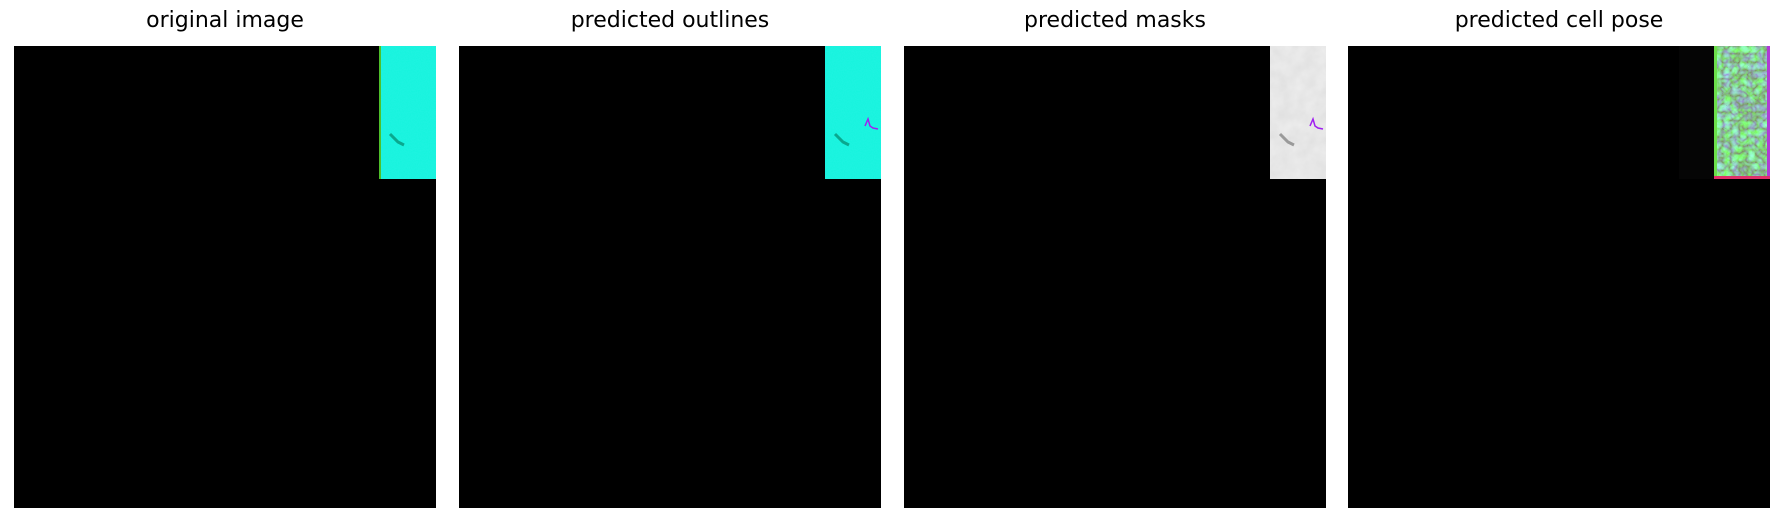  Describe the element at coordinates (1715, 112) in the screenshot. I see `flow-left-edge` at that location.